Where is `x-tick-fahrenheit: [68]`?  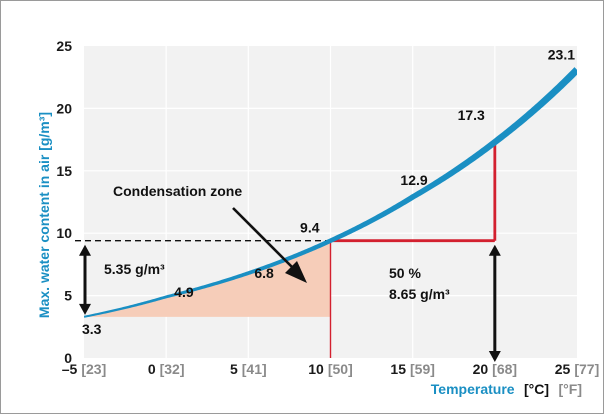 x-tick-fahrenheit: [68] is located at coordinates (504, 369).